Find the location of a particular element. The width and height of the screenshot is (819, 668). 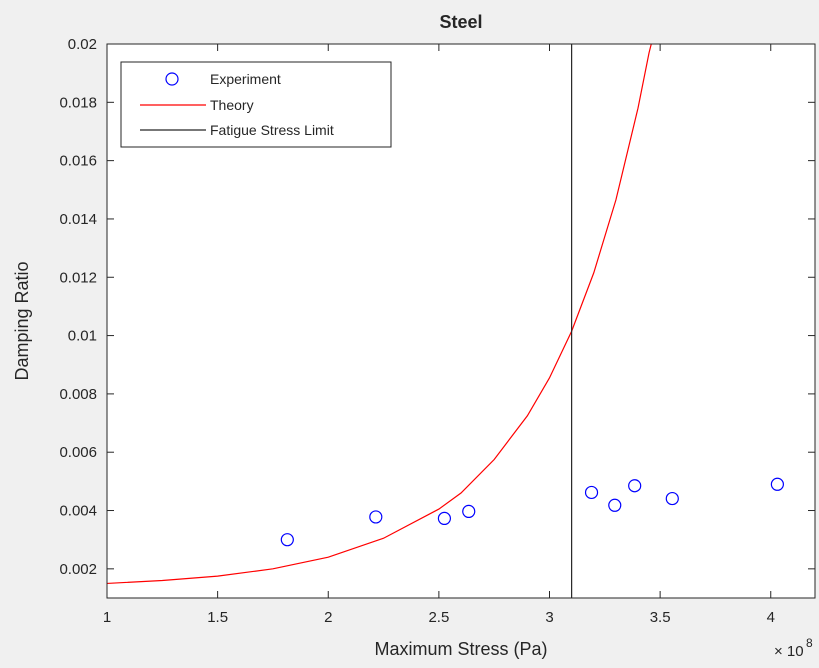

y-tick-label: 0.01 is located at coordinates (82, 336).